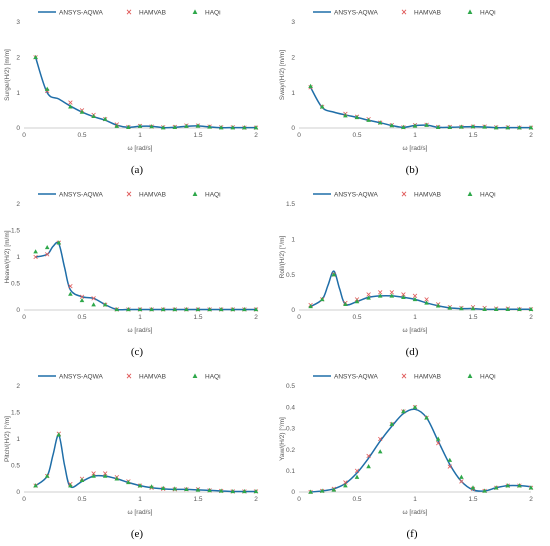  What do you see at coordinates (129, 12) in the screenshot?
I see `legend-x-swatch` at bounding box center [129, 12].